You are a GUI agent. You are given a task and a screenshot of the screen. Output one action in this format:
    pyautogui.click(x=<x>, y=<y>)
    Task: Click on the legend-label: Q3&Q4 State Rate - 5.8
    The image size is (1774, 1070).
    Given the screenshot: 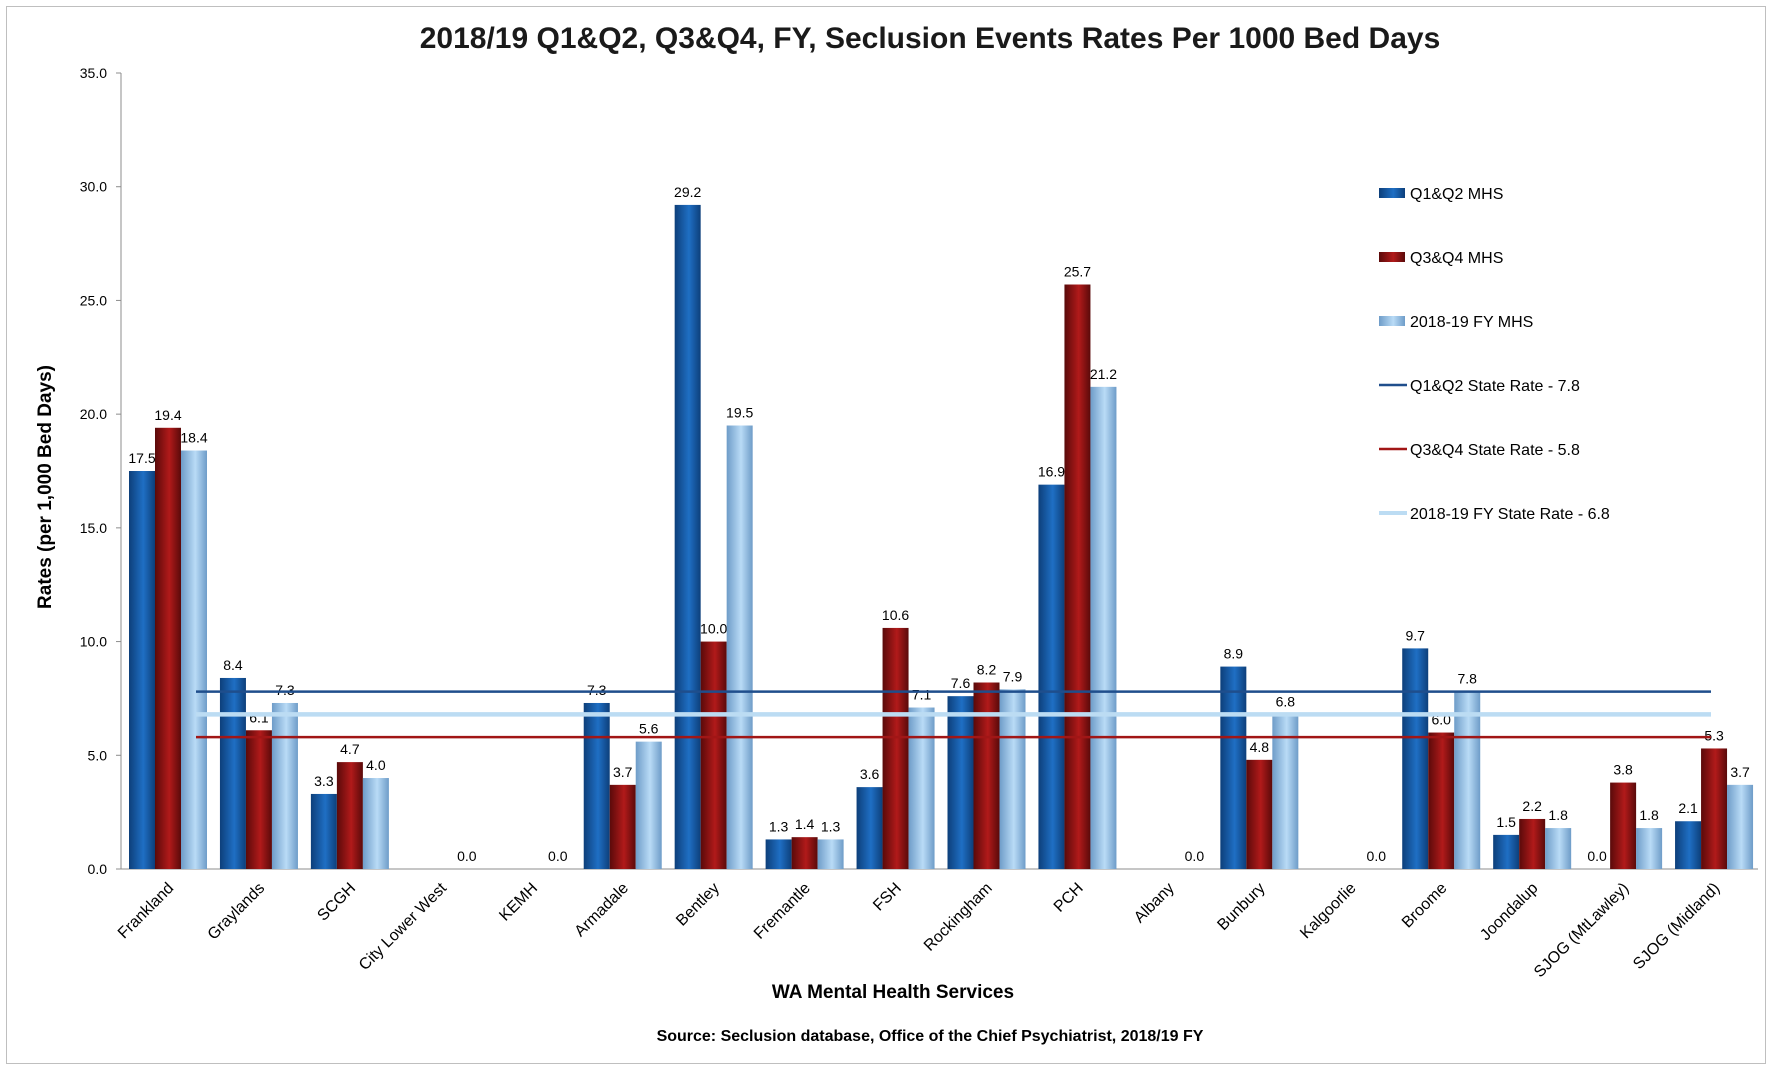 What is the action you would take?
    pyautogui.click(x=1495, y=450)
    